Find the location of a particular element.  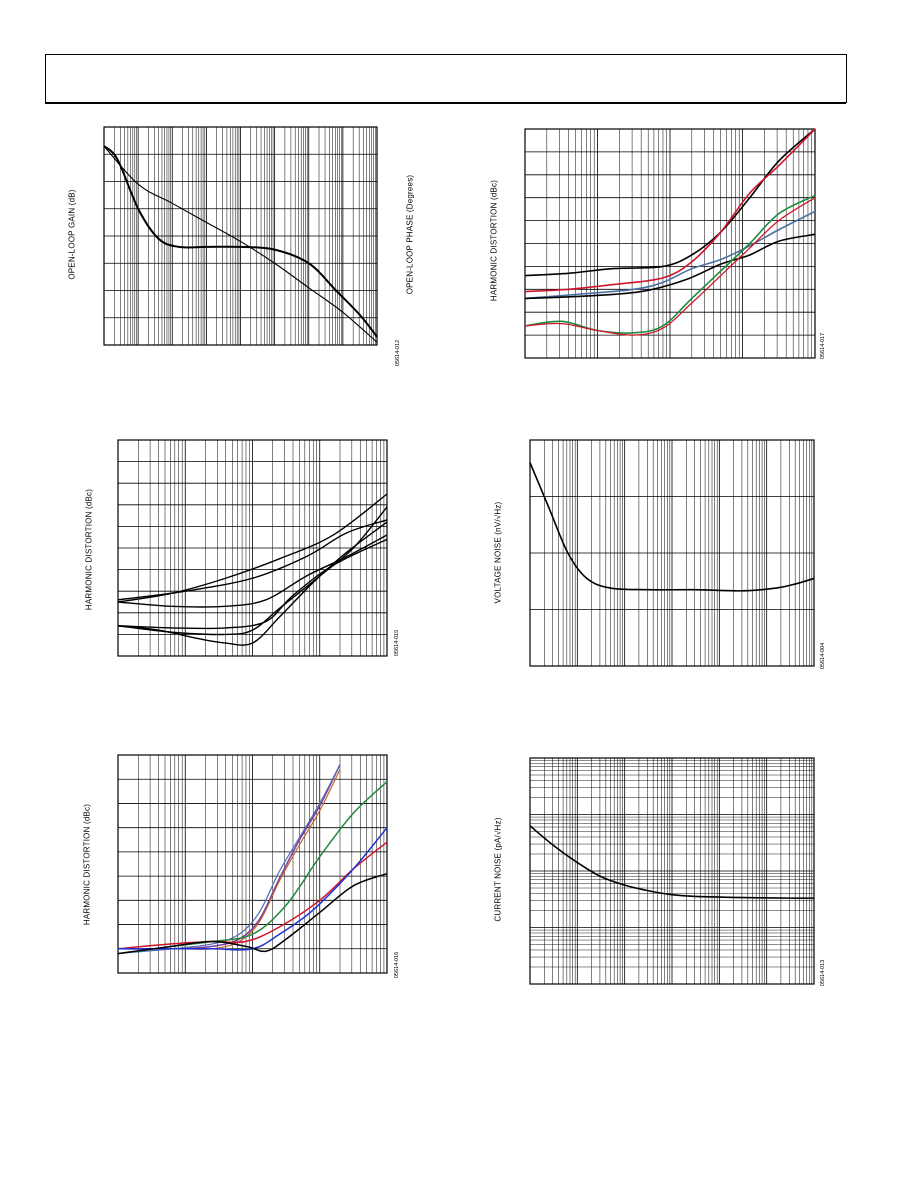

plot-voltage-noise is located at coordinates (672, 553).